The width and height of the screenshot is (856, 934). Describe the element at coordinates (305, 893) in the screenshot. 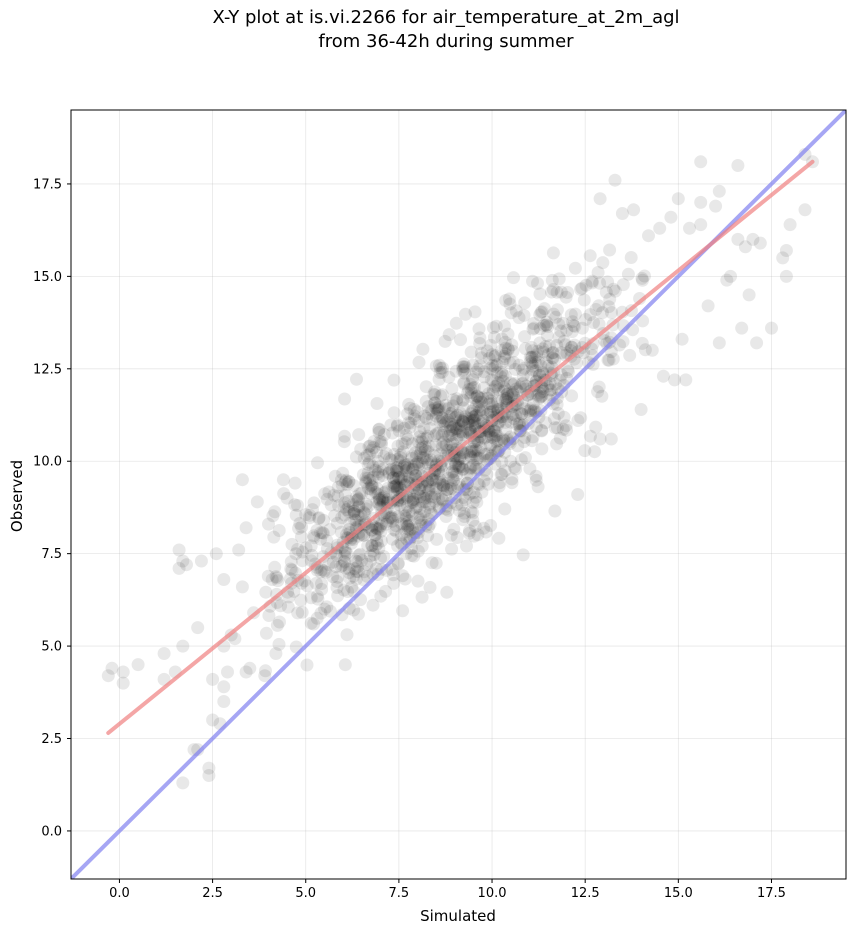

I see `x-tick-label: 5.0` at that location.